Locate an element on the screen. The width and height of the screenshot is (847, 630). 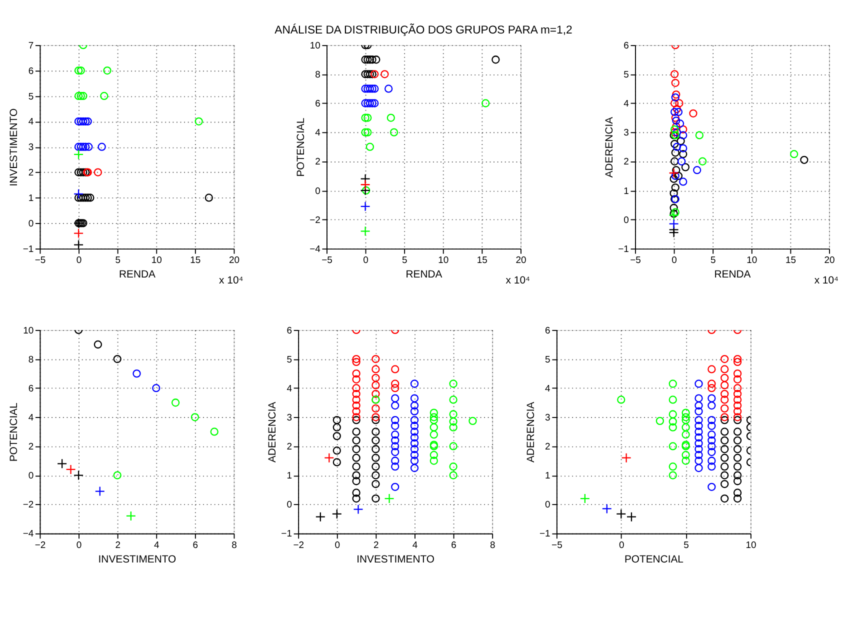
x-axis-title: RENDA is located at coordinates (424, 274).